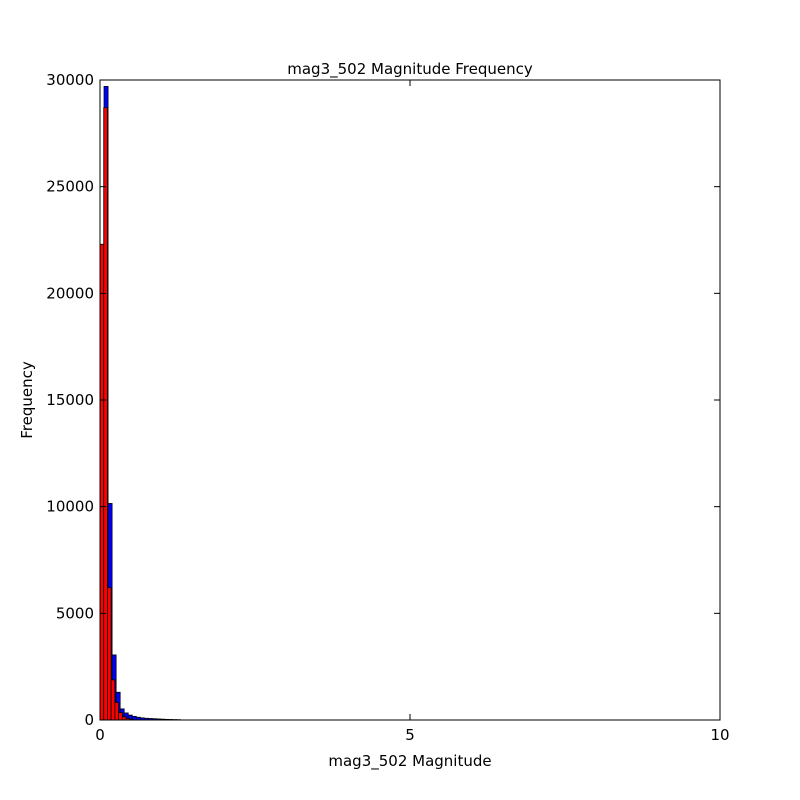  What do you see at coordinates (75, 613) in the screenshot?
I see `y-tick-label-1: 5000` at bounding box center [75, 613].